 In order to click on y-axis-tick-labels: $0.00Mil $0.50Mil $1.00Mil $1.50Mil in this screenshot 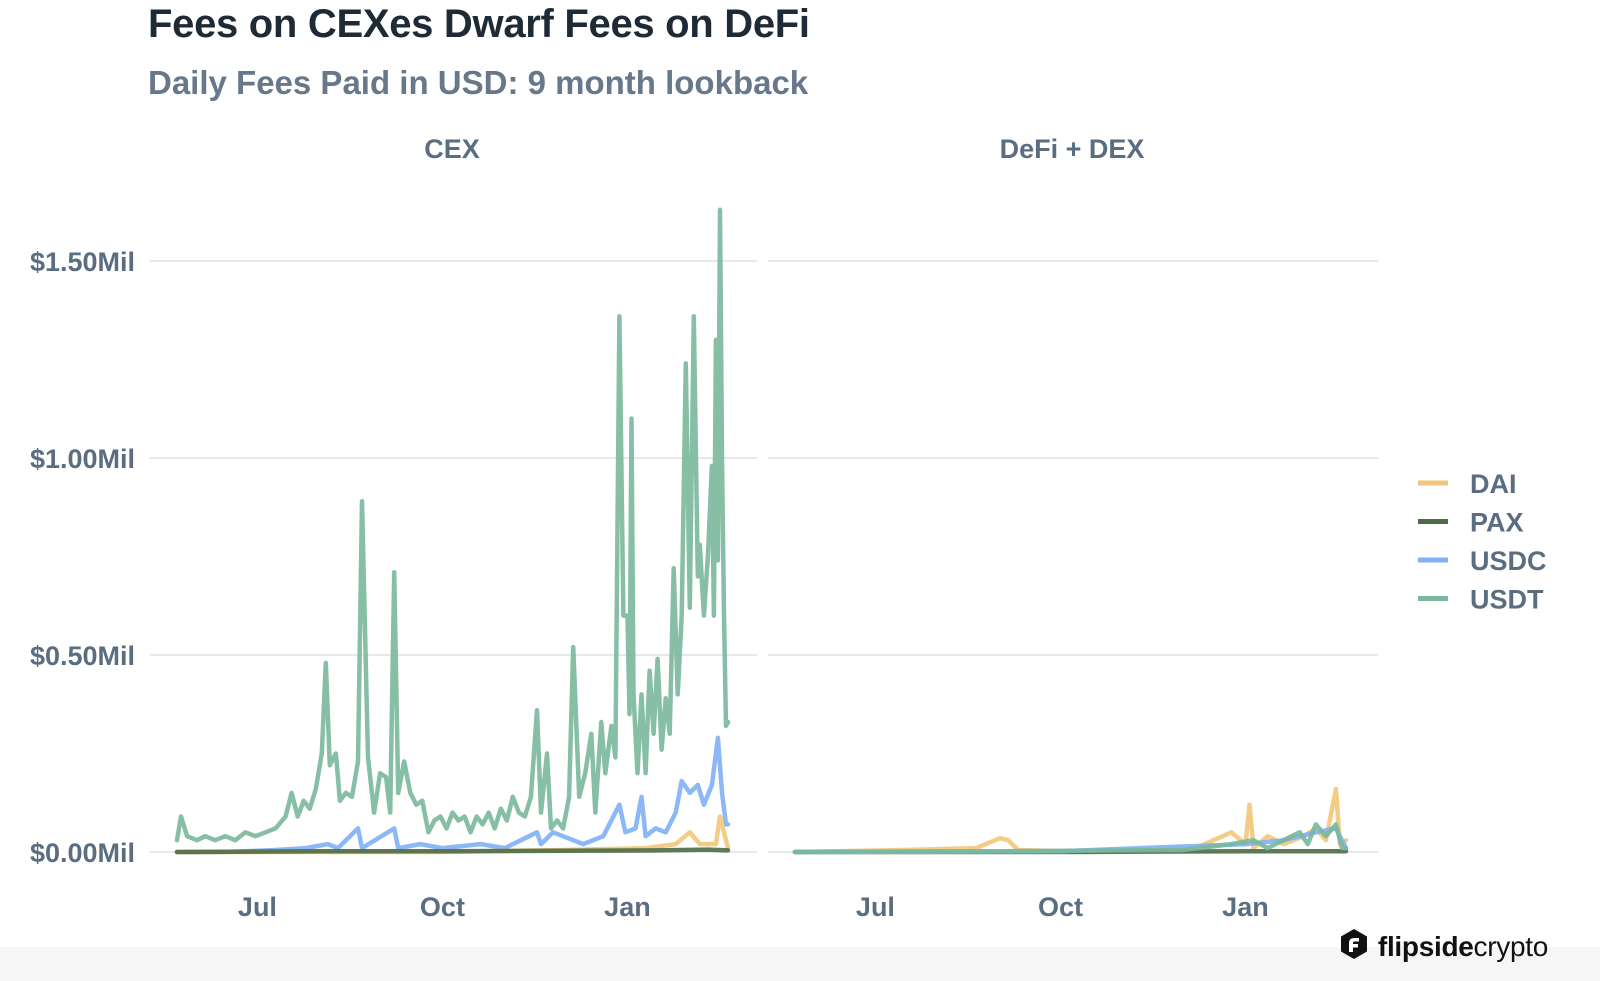, I will do `click(82, 557)`.